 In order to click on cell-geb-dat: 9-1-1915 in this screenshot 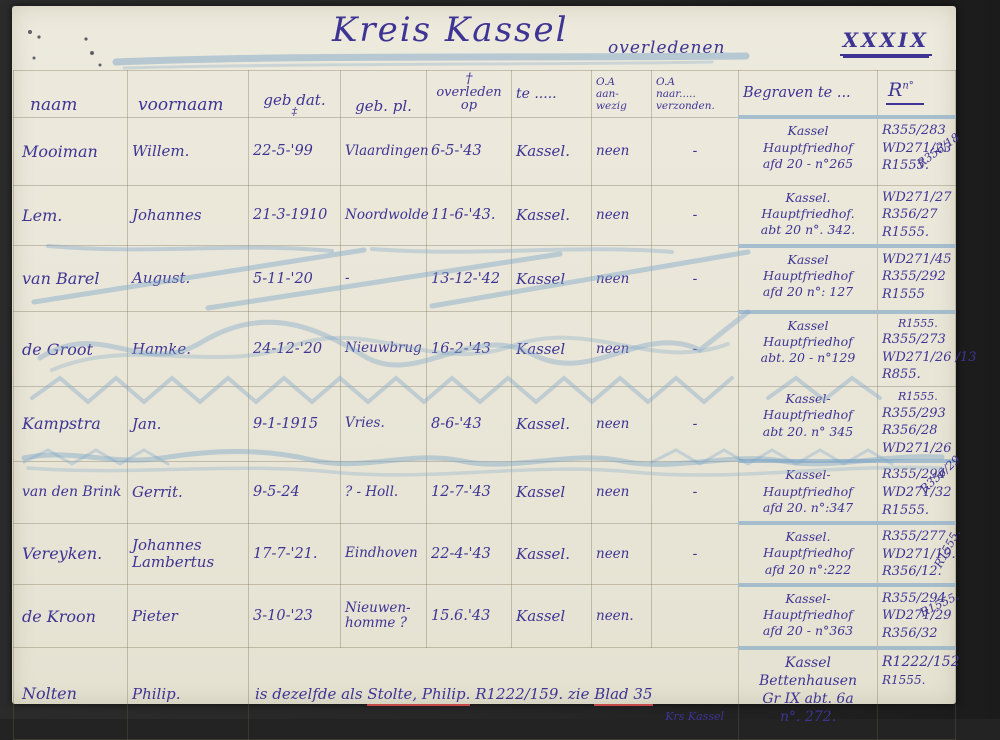, I will do `click(294, 424)`.